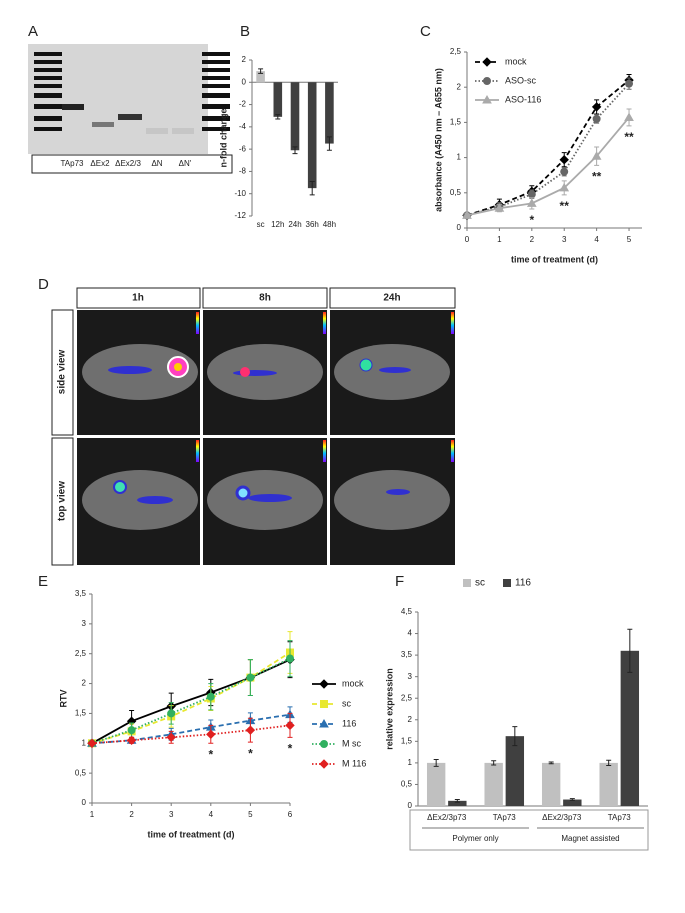  I want to click on legend-label: 116, so click(523, 583).